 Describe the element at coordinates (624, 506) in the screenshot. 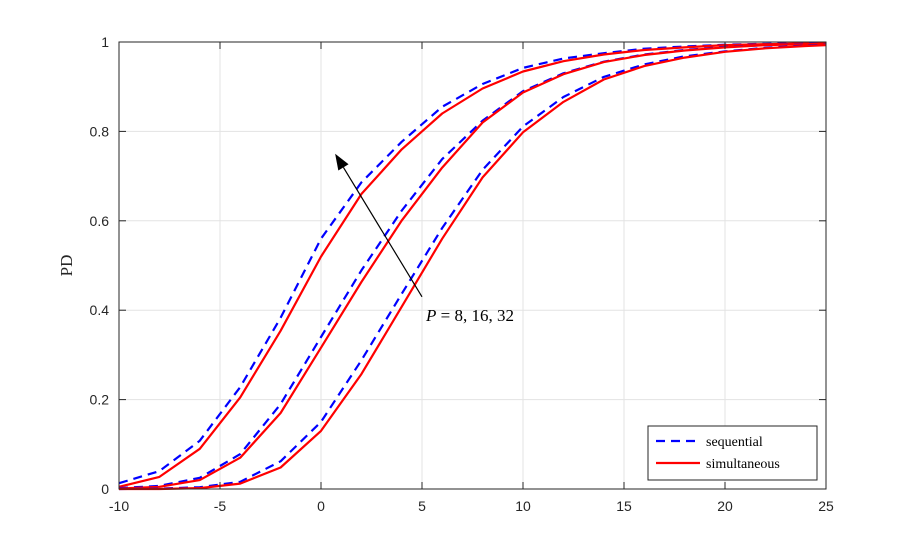

I see `x-tick-label: 15` at that location.